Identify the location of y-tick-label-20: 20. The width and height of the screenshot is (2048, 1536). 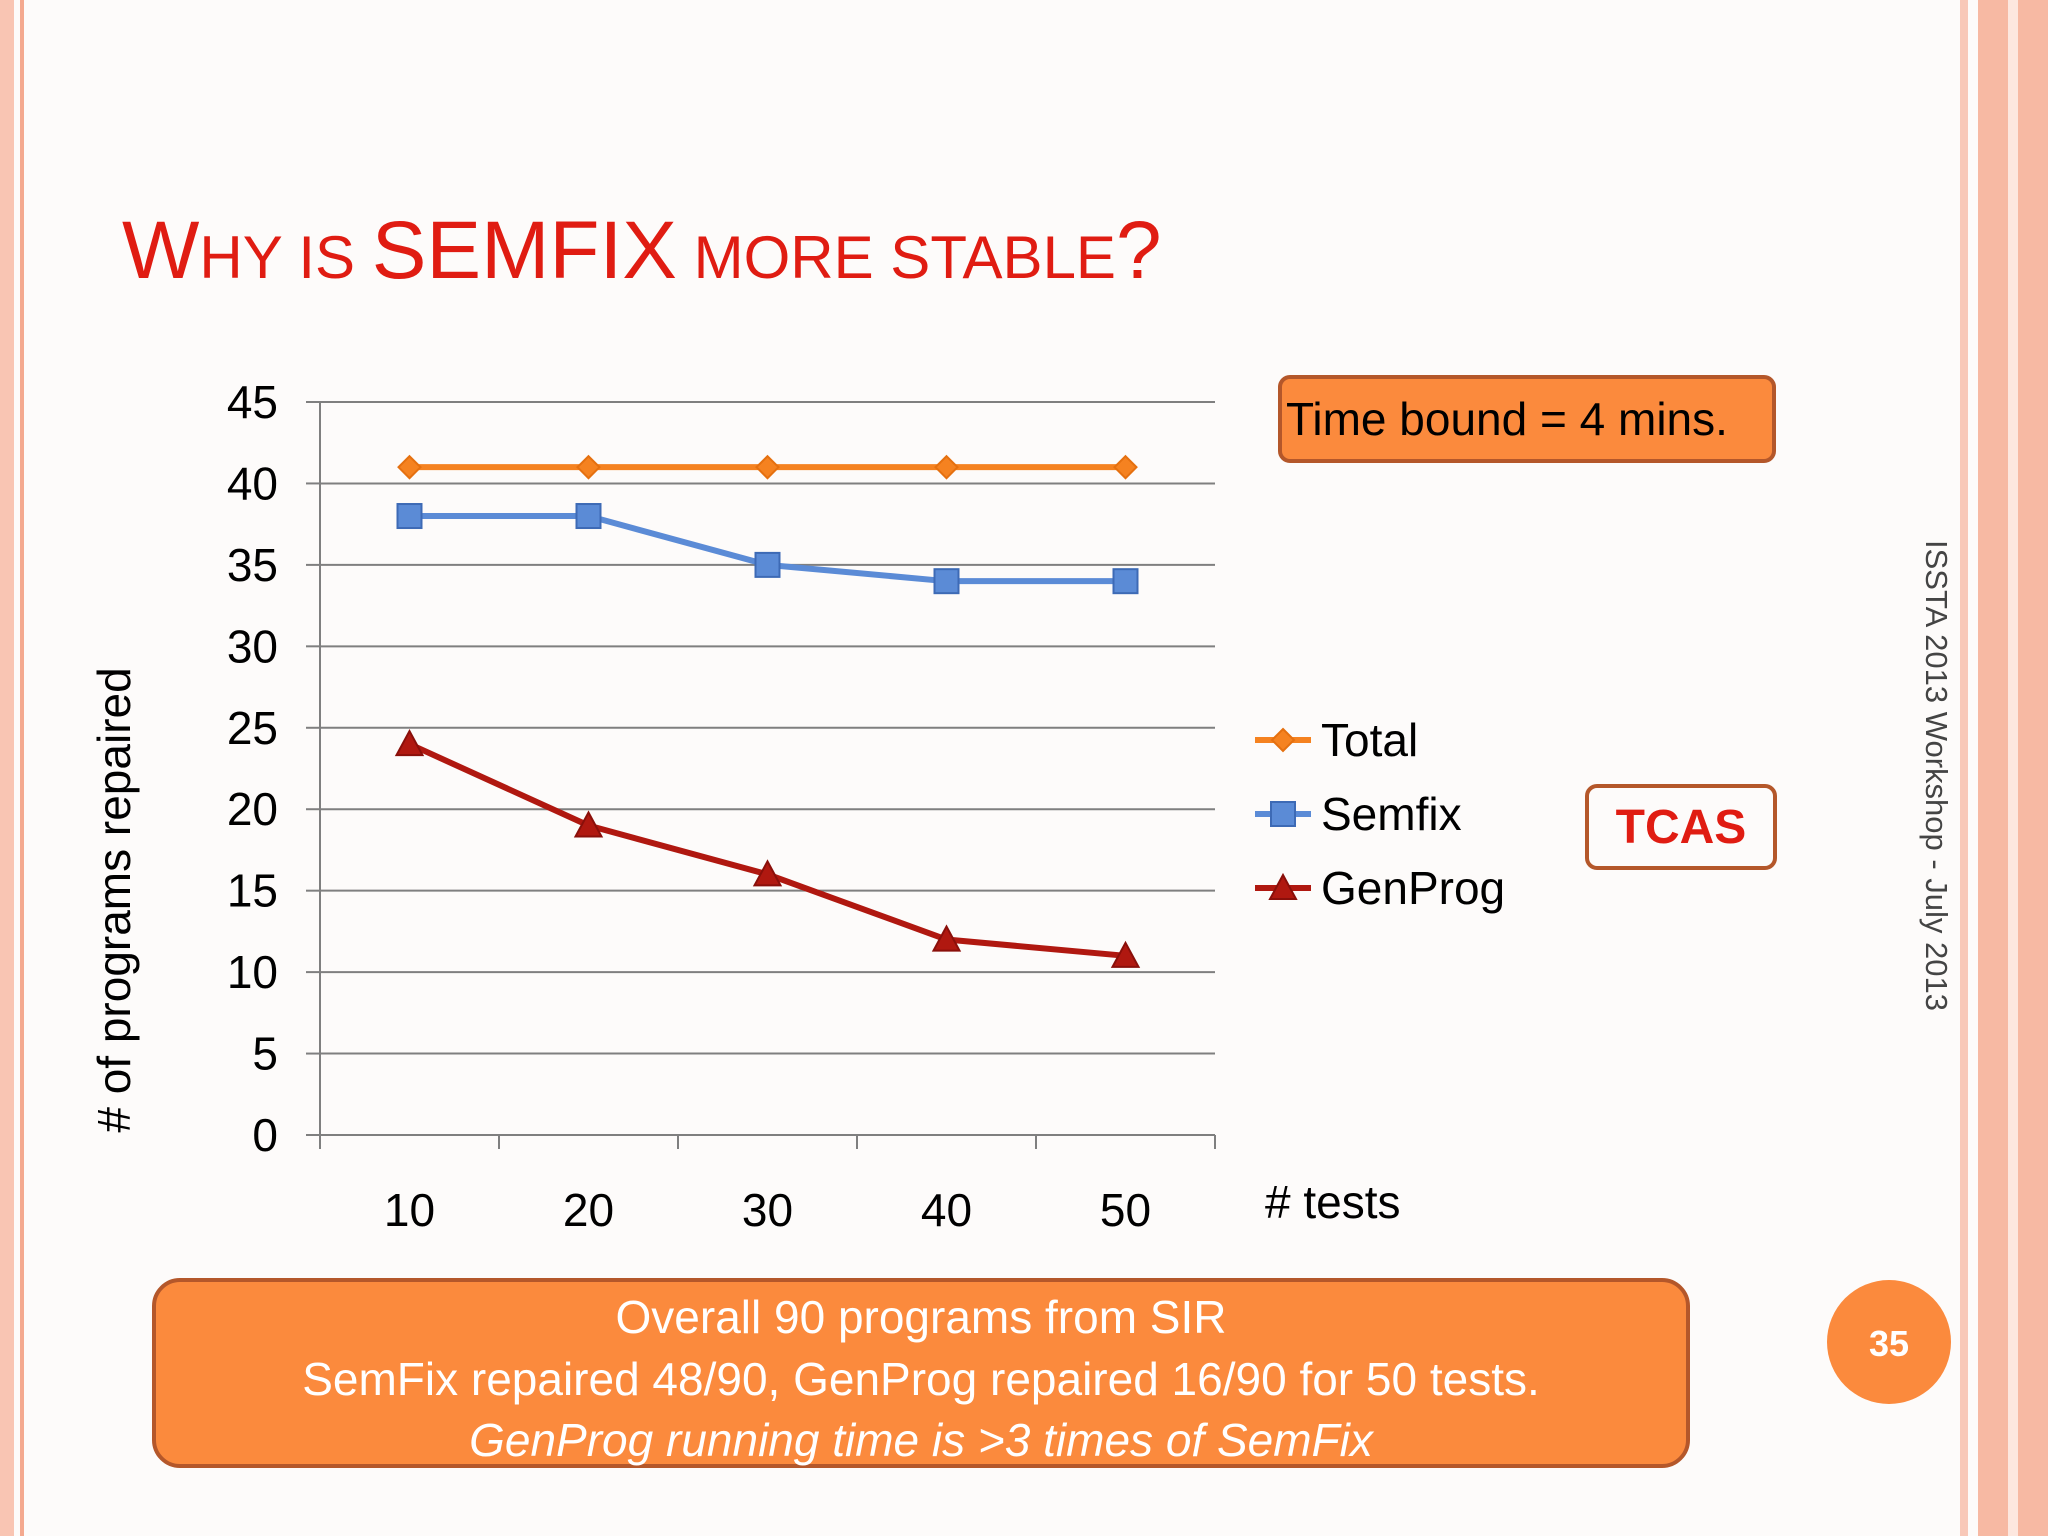
(252, 809).